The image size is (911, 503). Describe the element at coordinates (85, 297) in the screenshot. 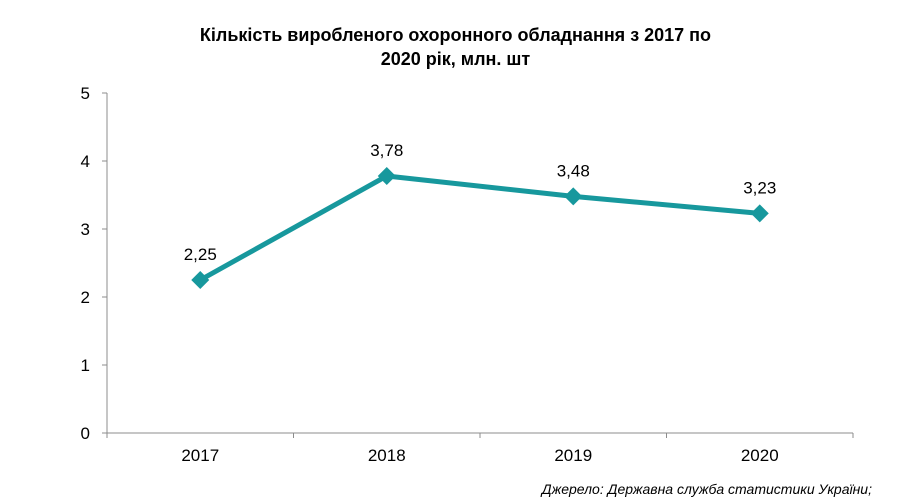

I see `y-tick-label: 2` at that location.